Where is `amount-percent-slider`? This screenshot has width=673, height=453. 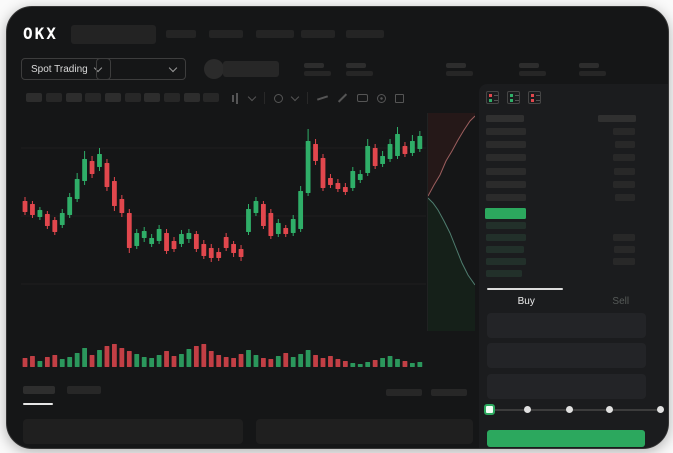
amount-percent-slider is located at coordinates (573, 410).